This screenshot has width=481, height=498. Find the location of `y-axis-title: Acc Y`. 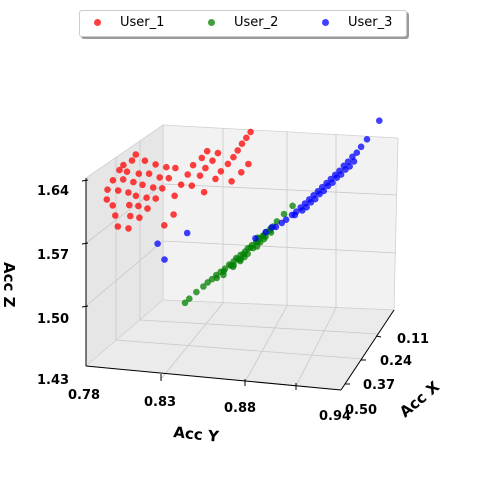

y-axis-title: Acc Y is located at coordinates (197, 434).